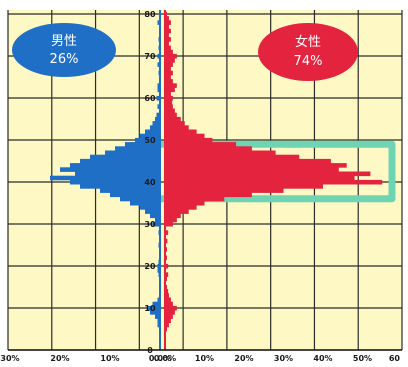 This screenshot has width=408, height=367. I want to click on y-tick-label: 0, so click(150, 350).